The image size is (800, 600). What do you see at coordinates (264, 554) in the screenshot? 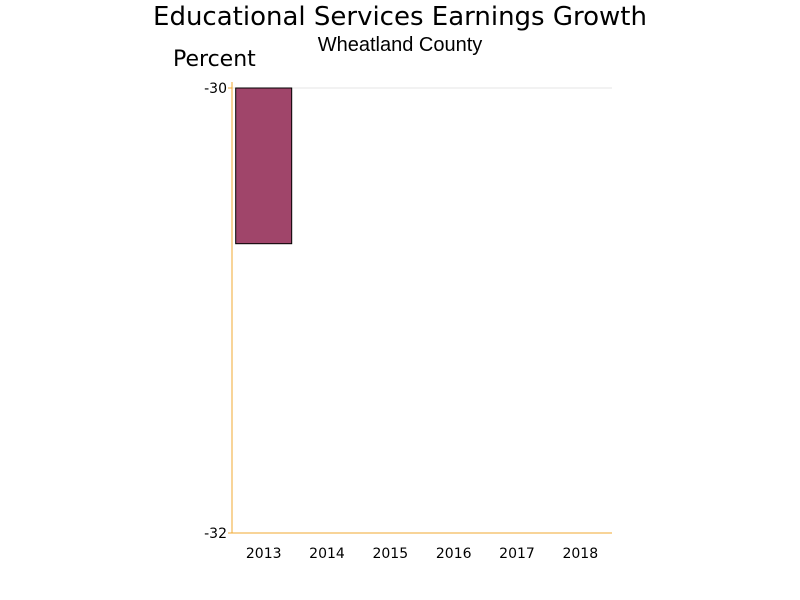
I see `x-tick-label: 2013` at bounding box center [264, 554].